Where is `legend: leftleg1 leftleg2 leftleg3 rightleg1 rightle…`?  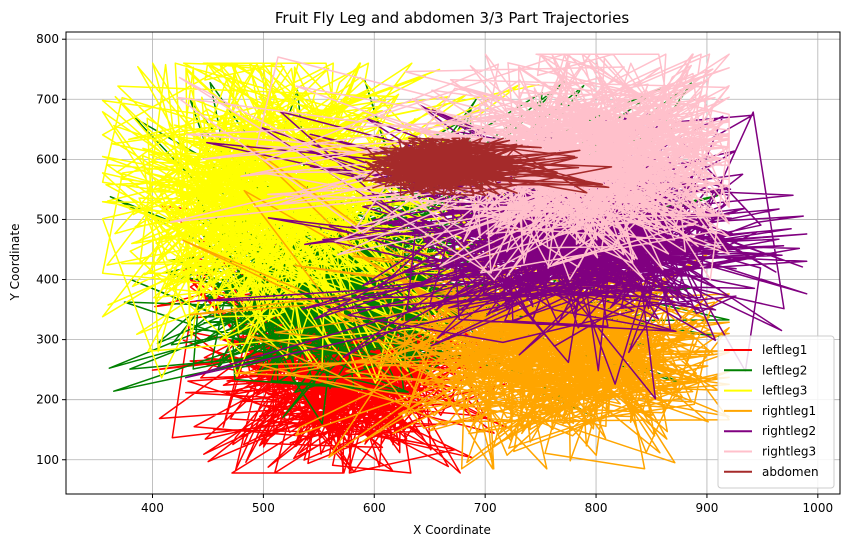 legend: leftleg1 leftleg2 leftleg3 rightleg1 rightle… is located at coordinates (776, 412).